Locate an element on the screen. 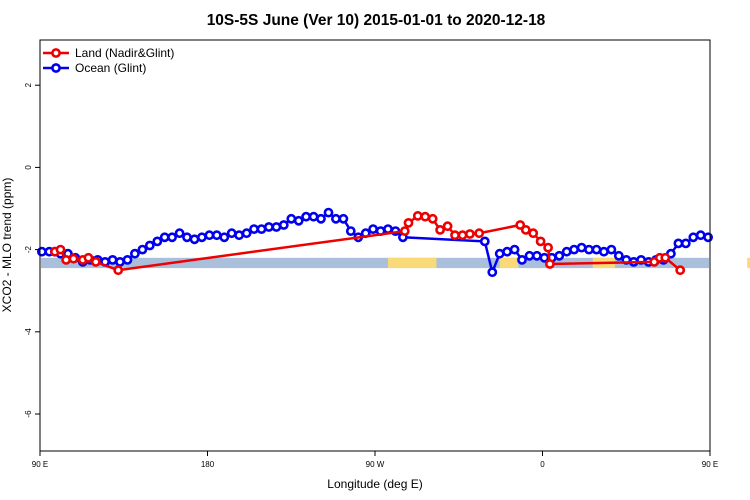 This screenshot has width=750, height=500. y-tick-label: -4 is located at coordinates (28, 332).